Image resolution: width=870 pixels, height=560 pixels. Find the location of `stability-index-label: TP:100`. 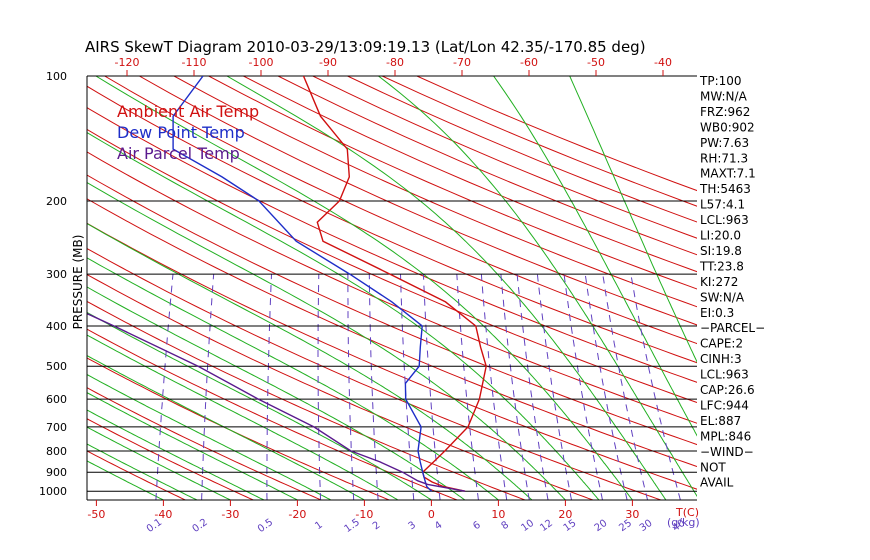

stability-index-label: TP:100 is located at coordinates (720, 81).